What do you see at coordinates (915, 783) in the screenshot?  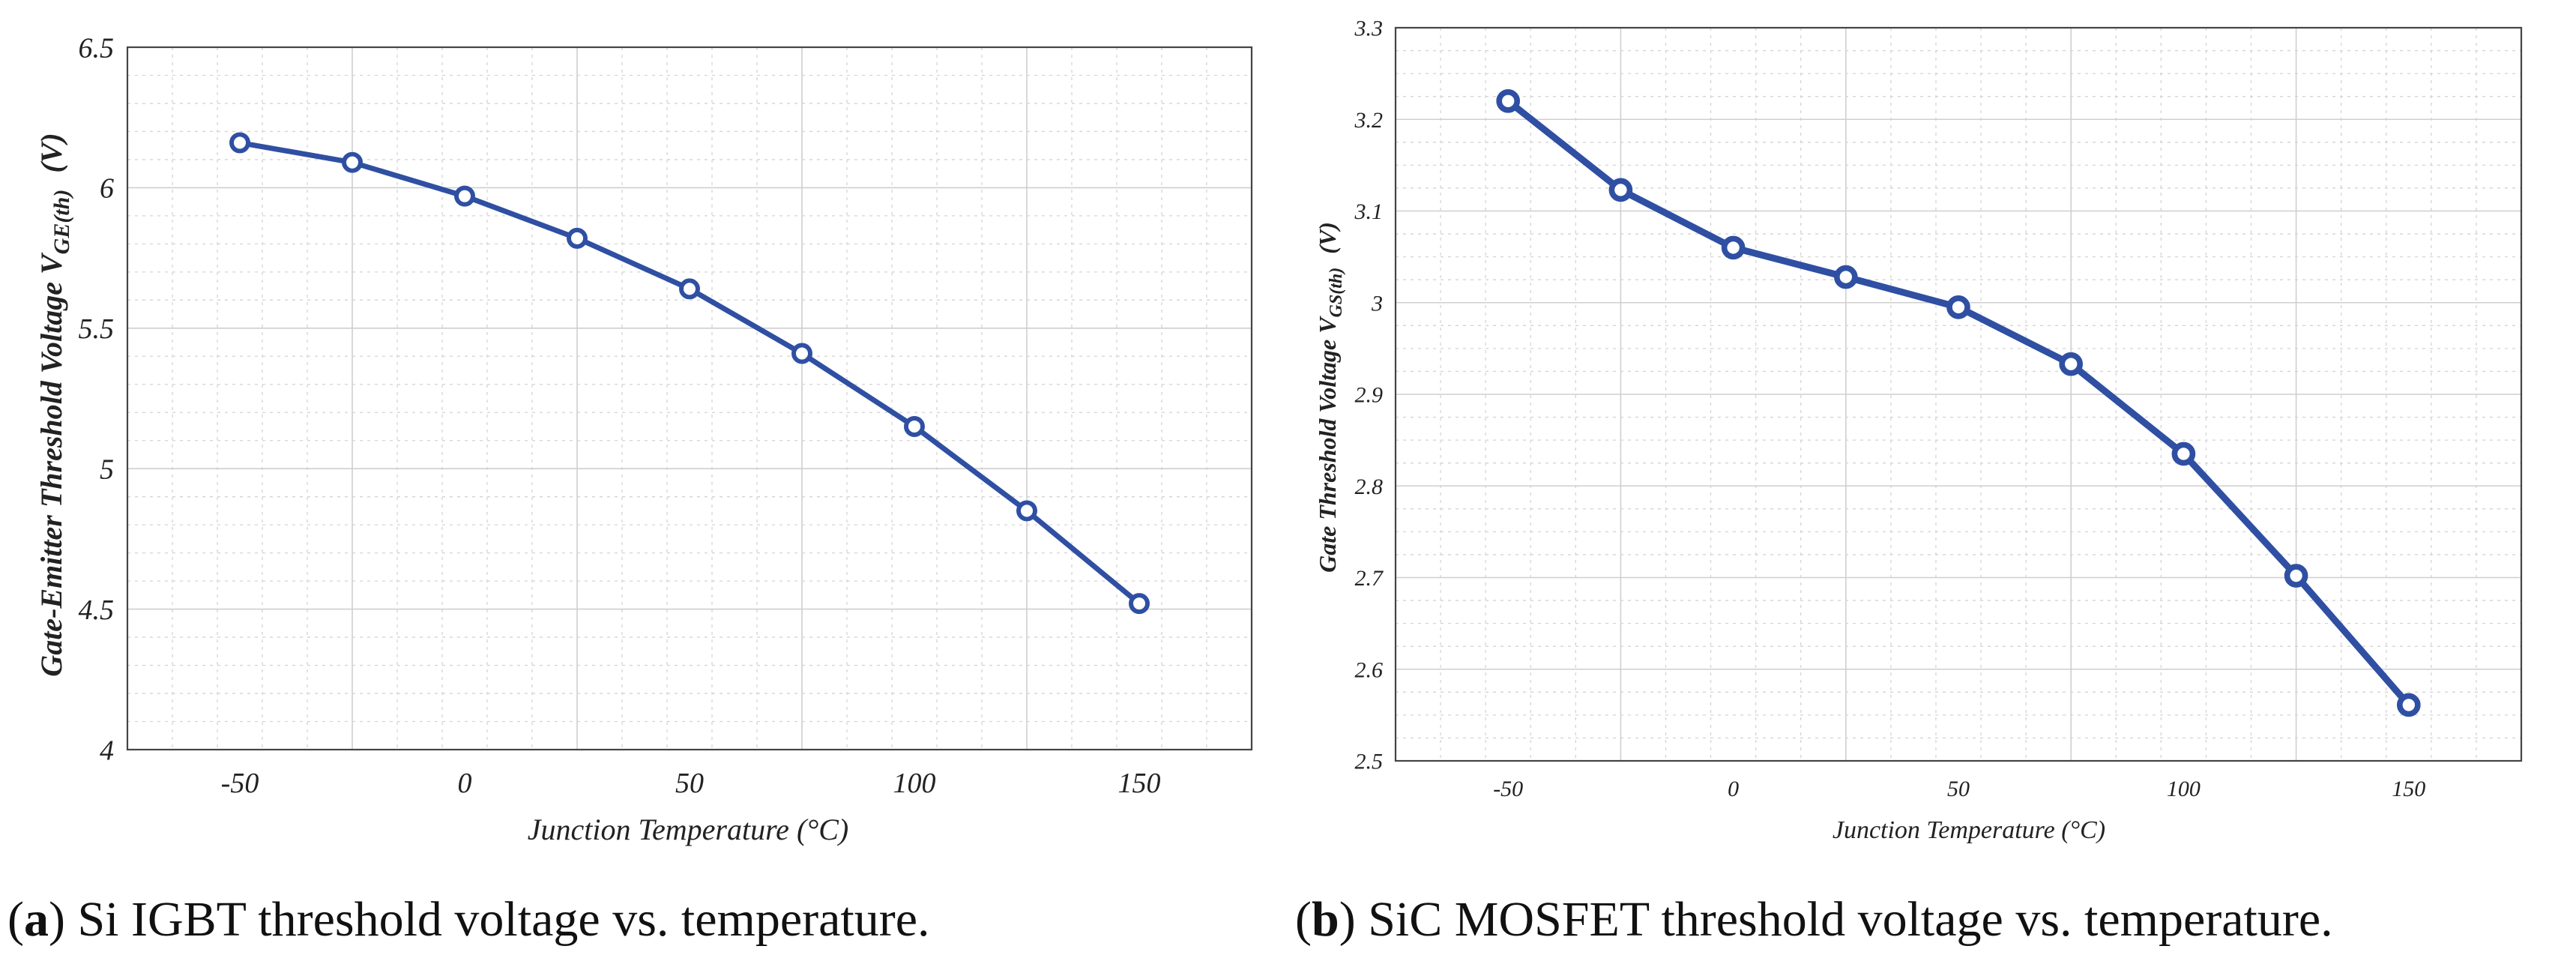 I see `x-tick-label-a: 100` at bounding box center [915, 783].